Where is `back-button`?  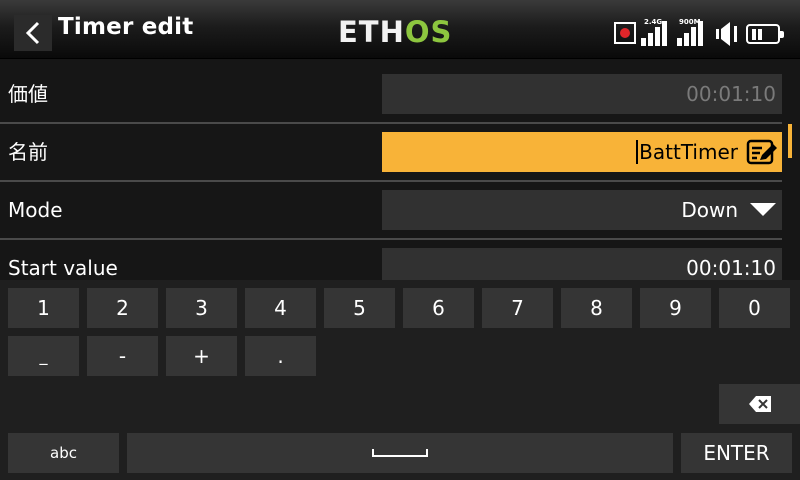
back-button is located at coordinates (33, 33).